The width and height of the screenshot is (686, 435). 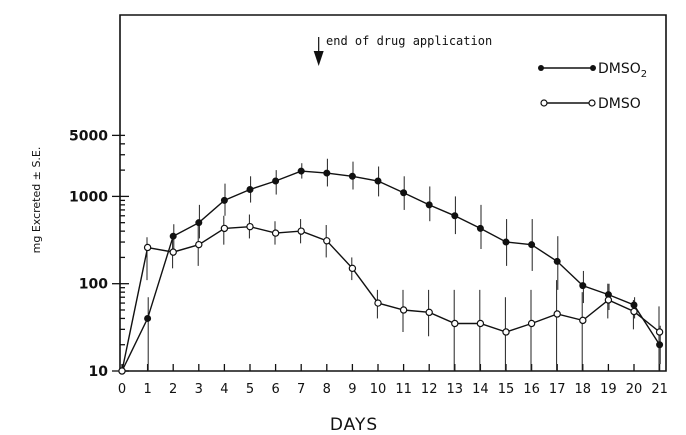 I want to click on x-tick-label: 4, so click(x=224, y=389).